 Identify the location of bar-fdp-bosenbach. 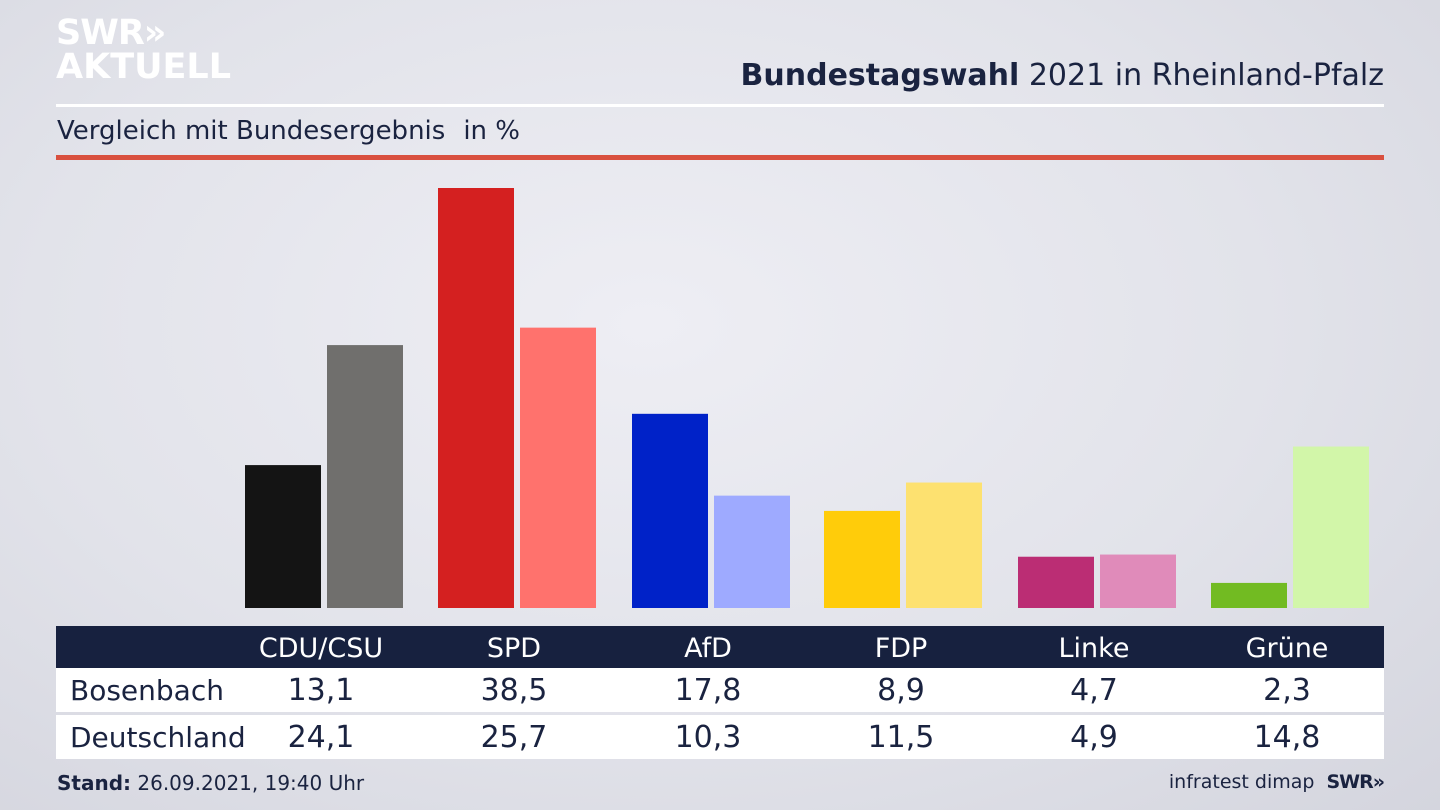
(862, 559).